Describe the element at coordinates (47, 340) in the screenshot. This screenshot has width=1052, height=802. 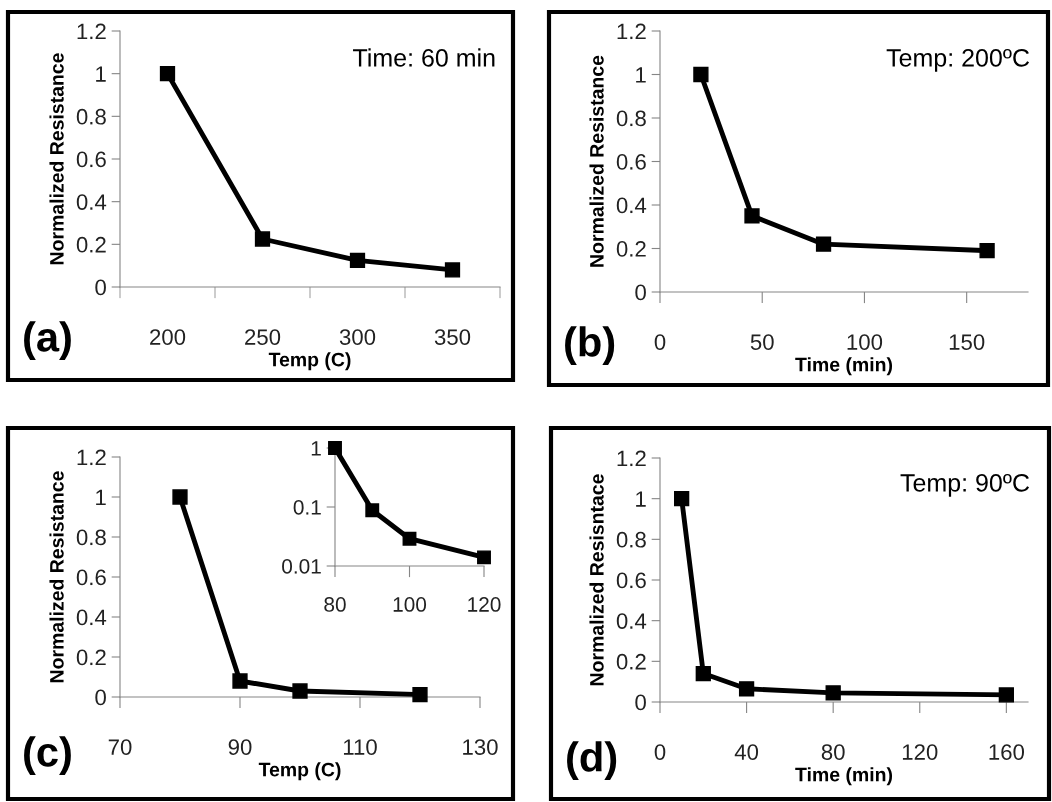
I see `text: (a)` at that location.